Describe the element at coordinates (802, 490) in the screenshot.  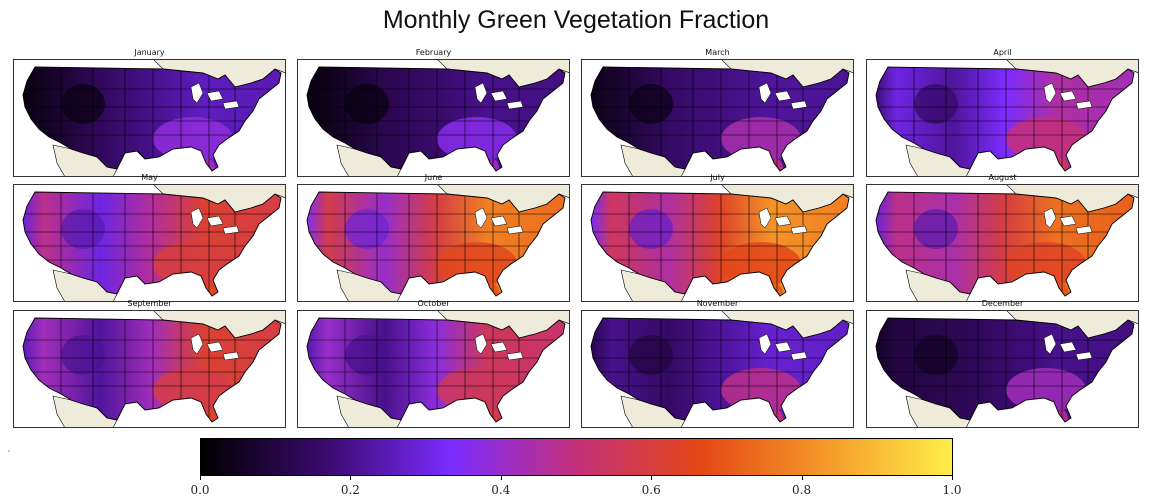
I see `colorbar-tick-label: 0.8` at that location.